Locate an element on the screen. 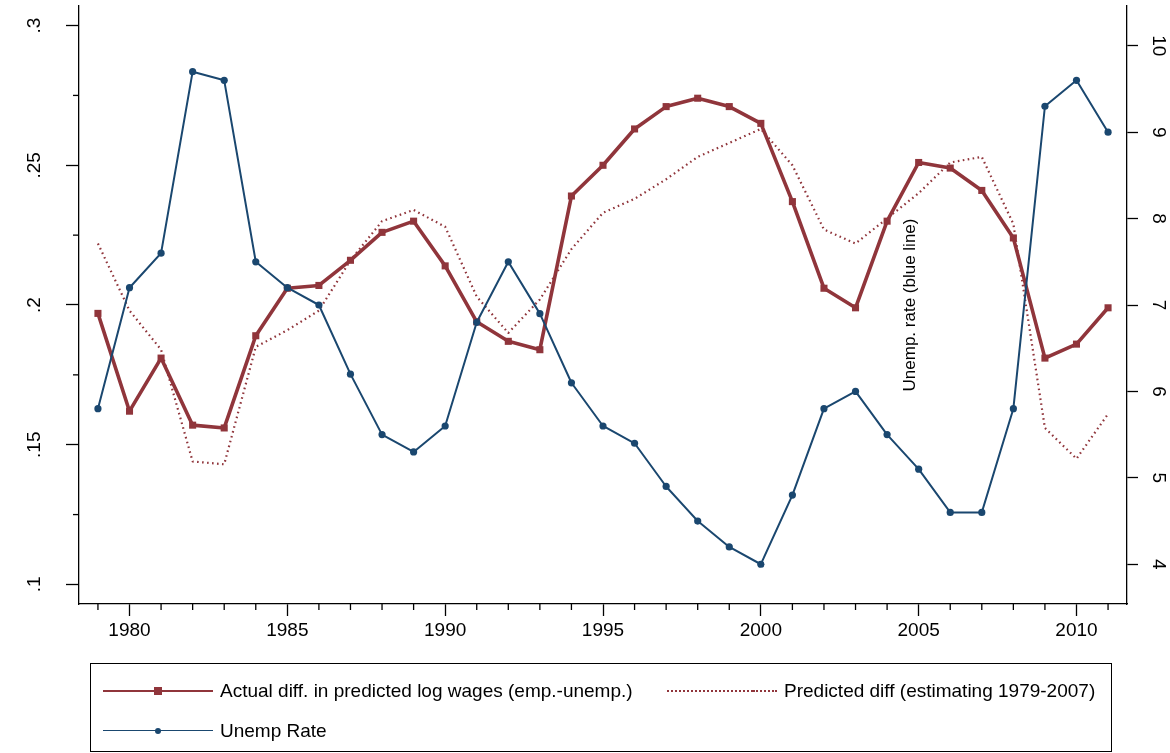  y2-tick-label: 5 is located at coordinates (1159, 478).